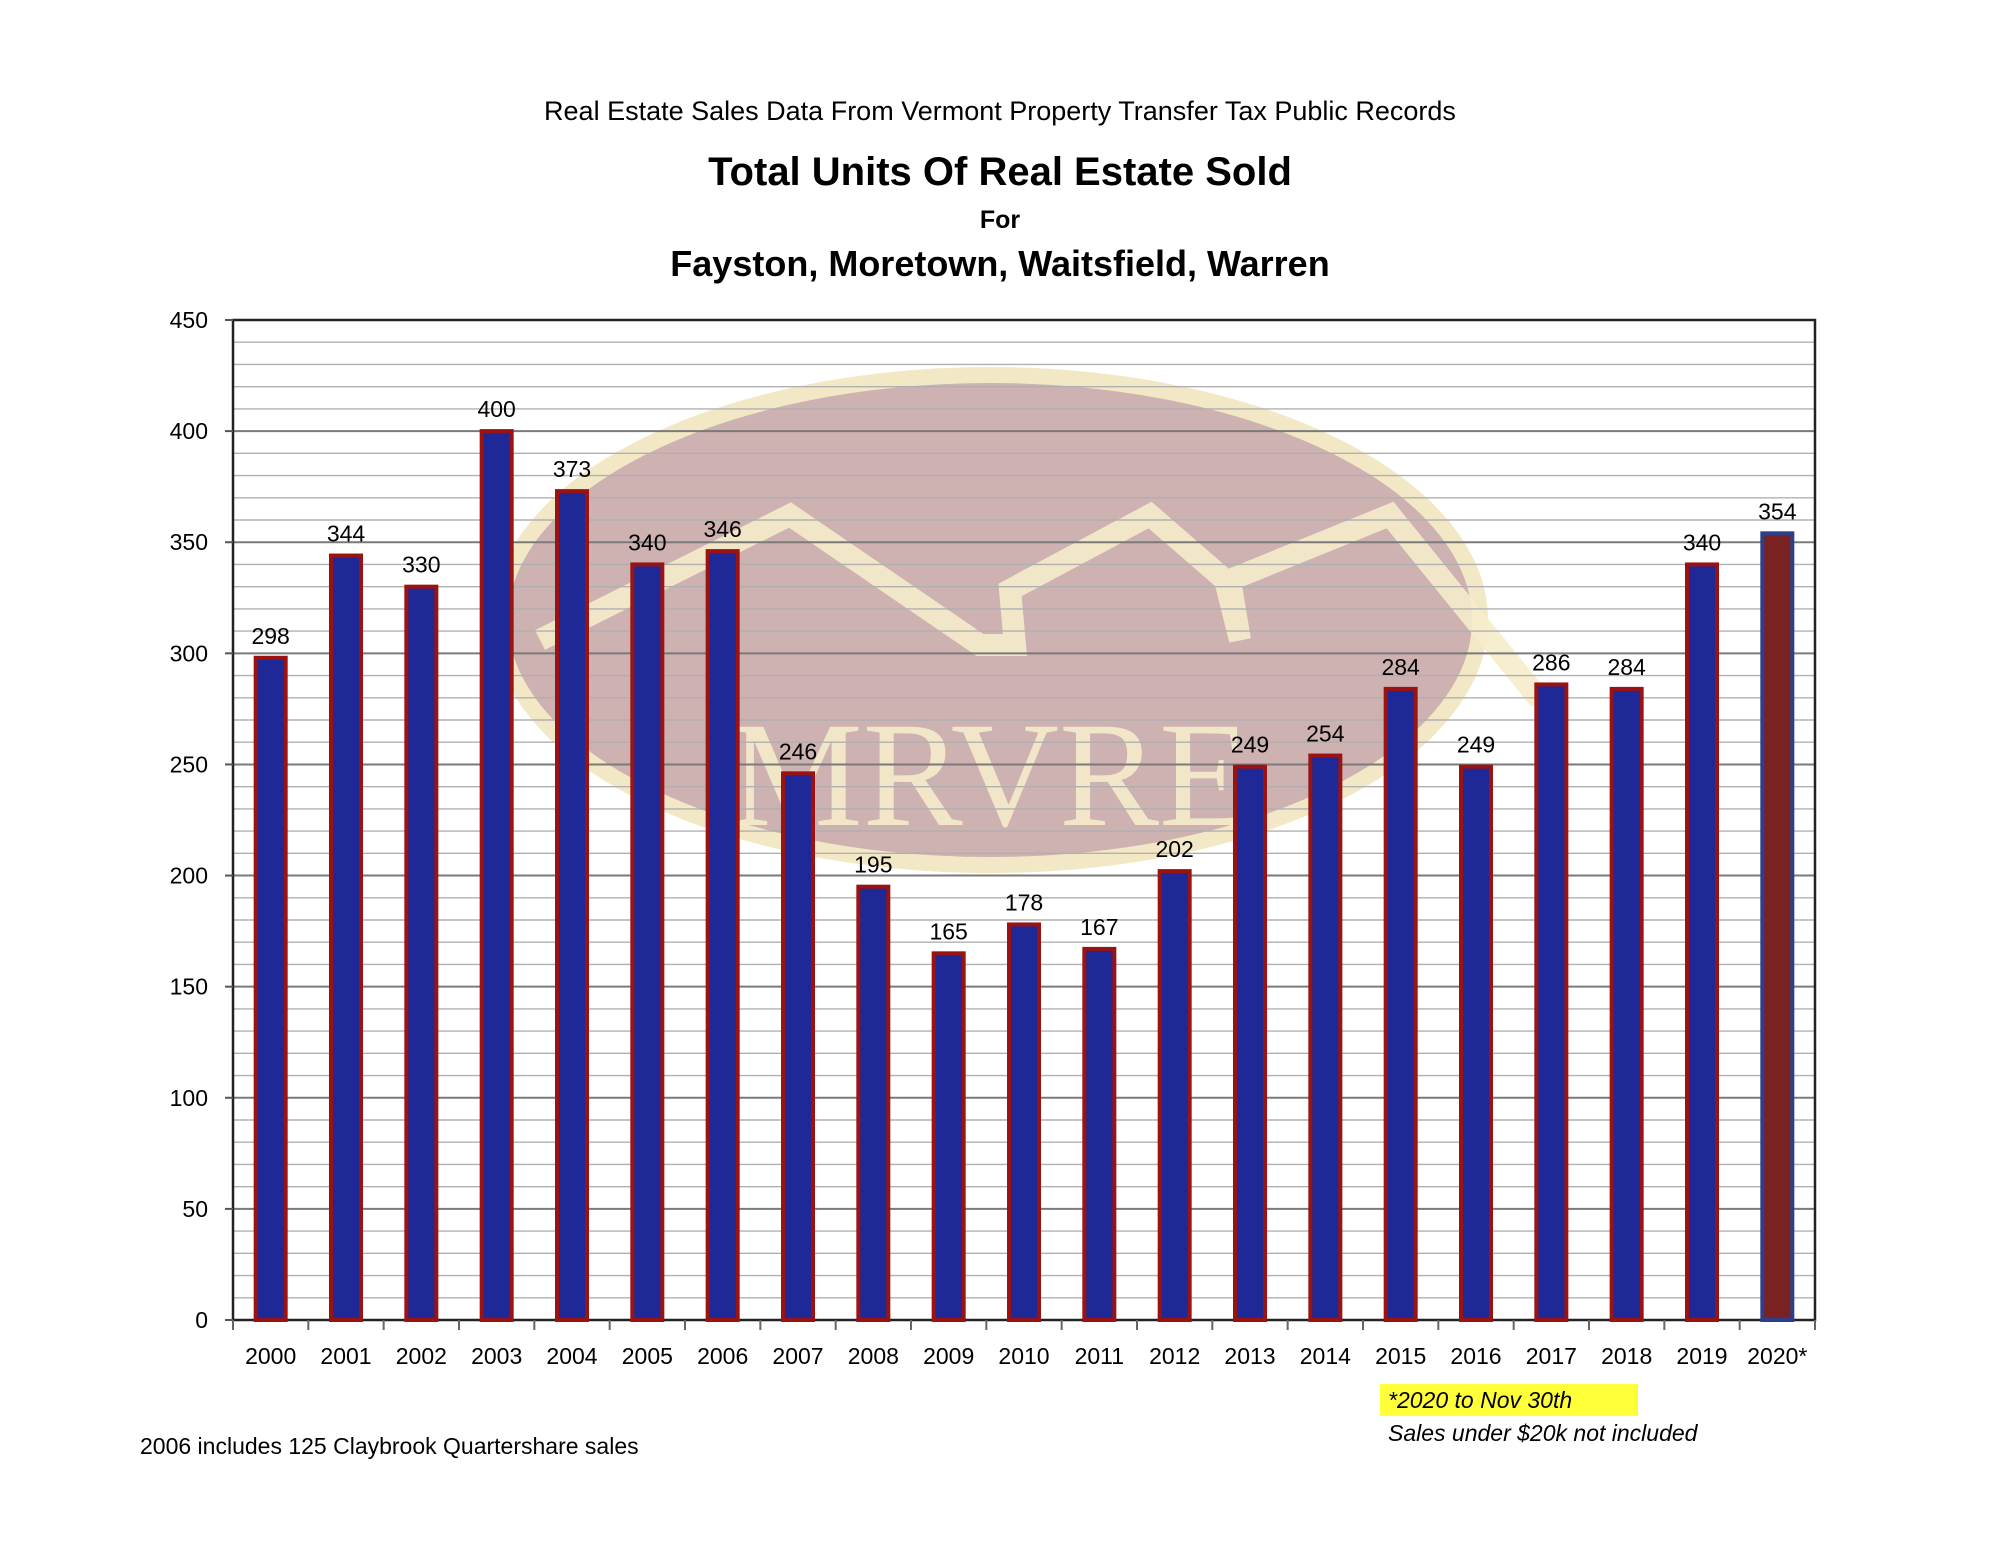 Image resolution: width=2000 pixels, height=1545 pixels. Describe the element at coordinates (346, 534) in the screenshot. I see `data-label: 344` at that location.